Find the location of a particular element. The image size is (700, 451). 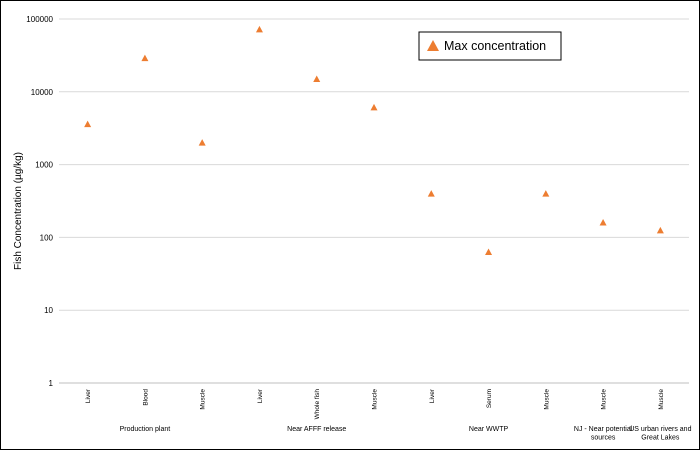

legend-triangle-icon is located at coordinates (433, 45).